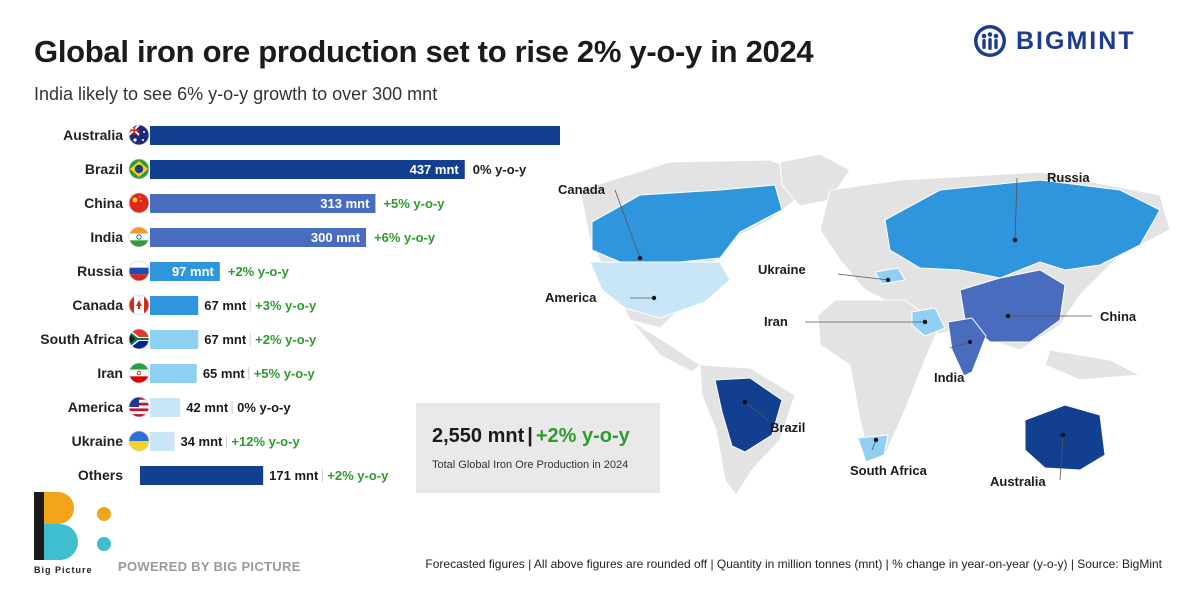 Image resolution: width=1200 pixels, height=600 pixels. What do you see at coordinates (928, 322) in the screenshot?
I see `iran-shape` at bounding box center [928, 322].